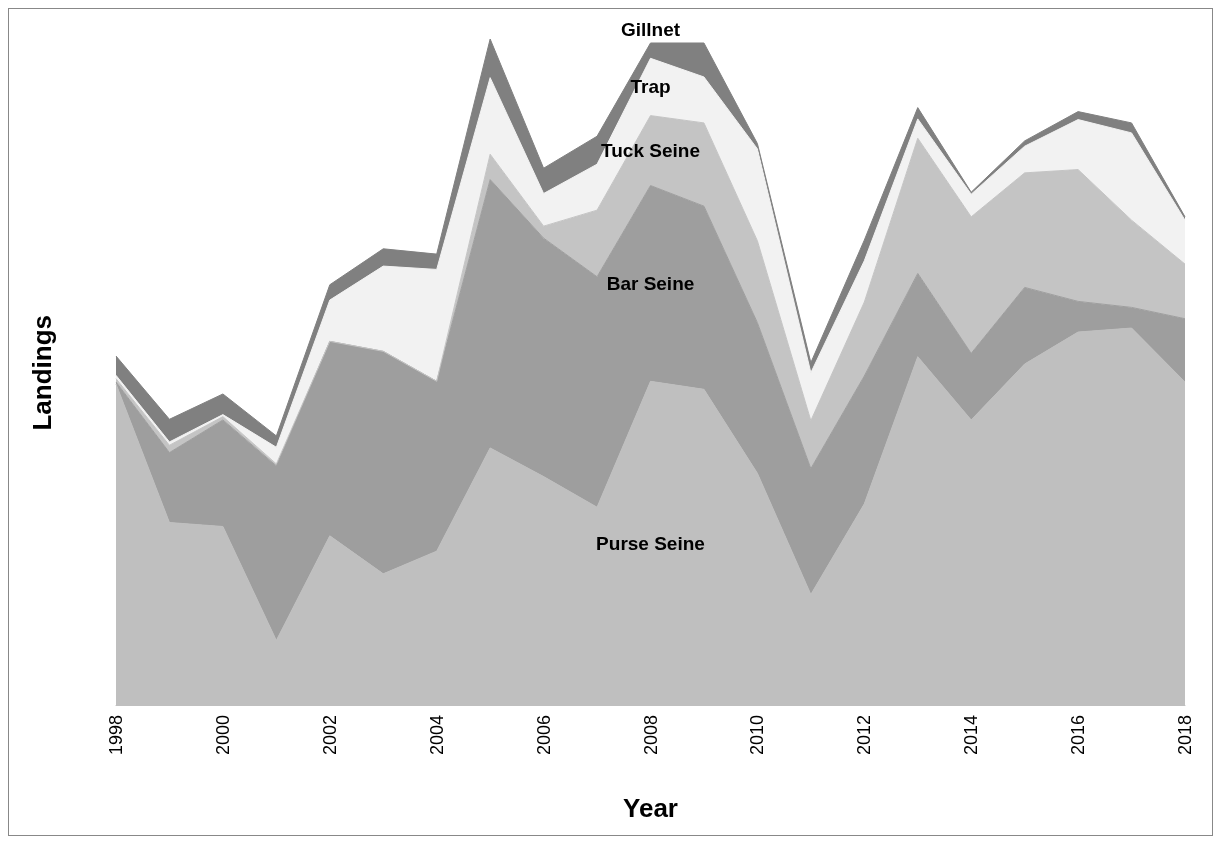 This screenshot has width=1225, height=848. I want to click on series-label: Gillnet, so click(650, 29).